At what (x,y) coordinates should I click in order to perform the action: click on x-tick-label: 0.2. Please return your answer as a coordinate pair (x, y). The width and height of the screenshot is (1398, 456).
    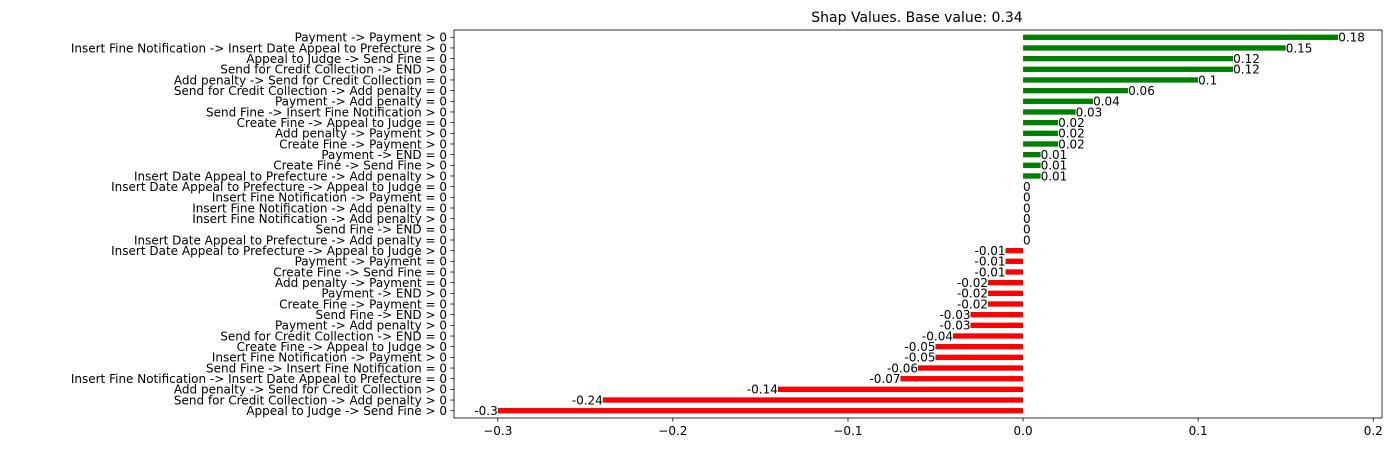
    Looking at the image, I should click on (1373, 431).